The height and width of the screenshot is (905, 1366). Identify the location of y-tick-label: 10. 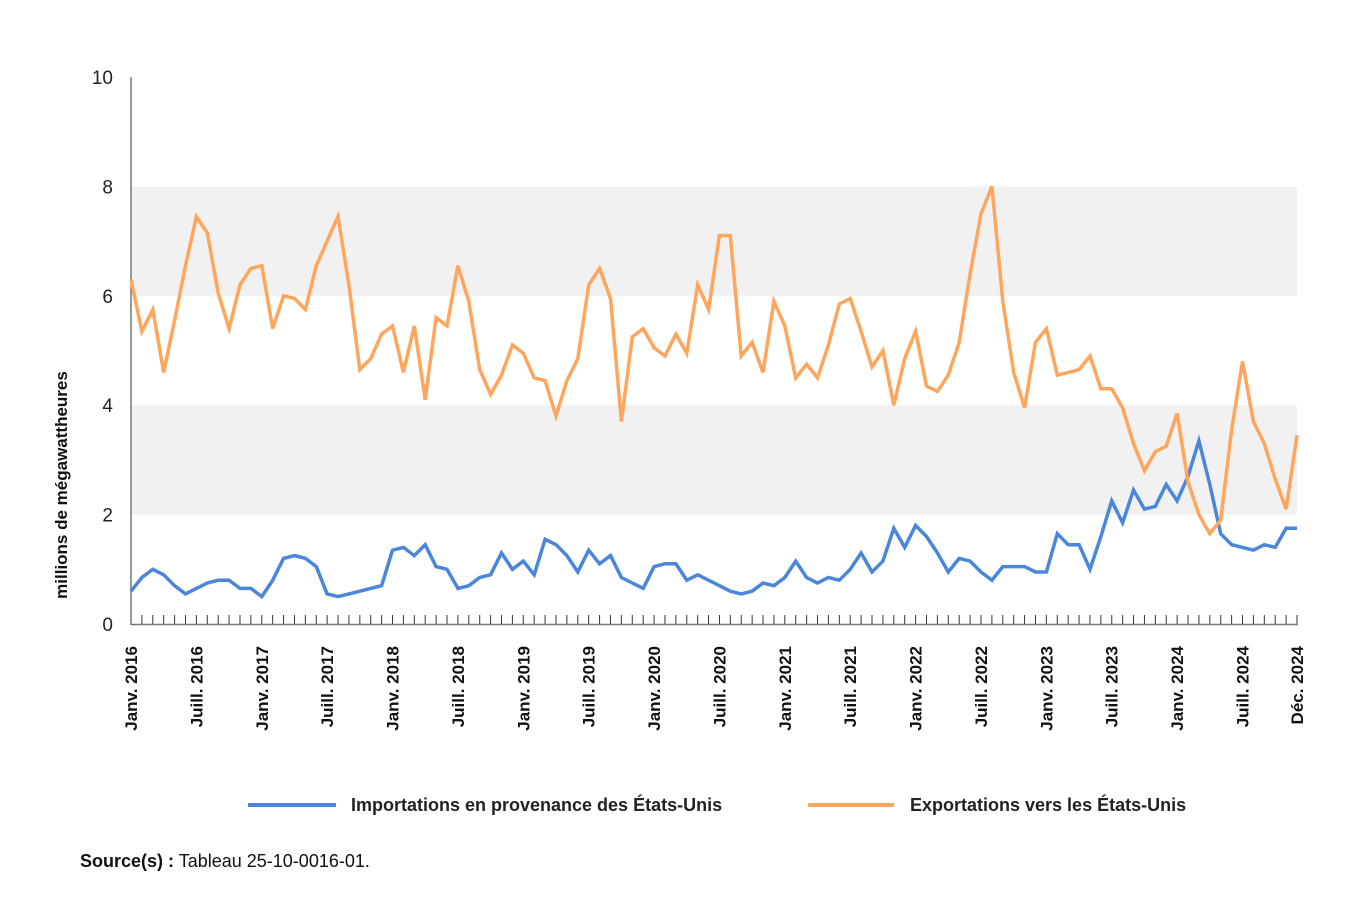
(102, 78).